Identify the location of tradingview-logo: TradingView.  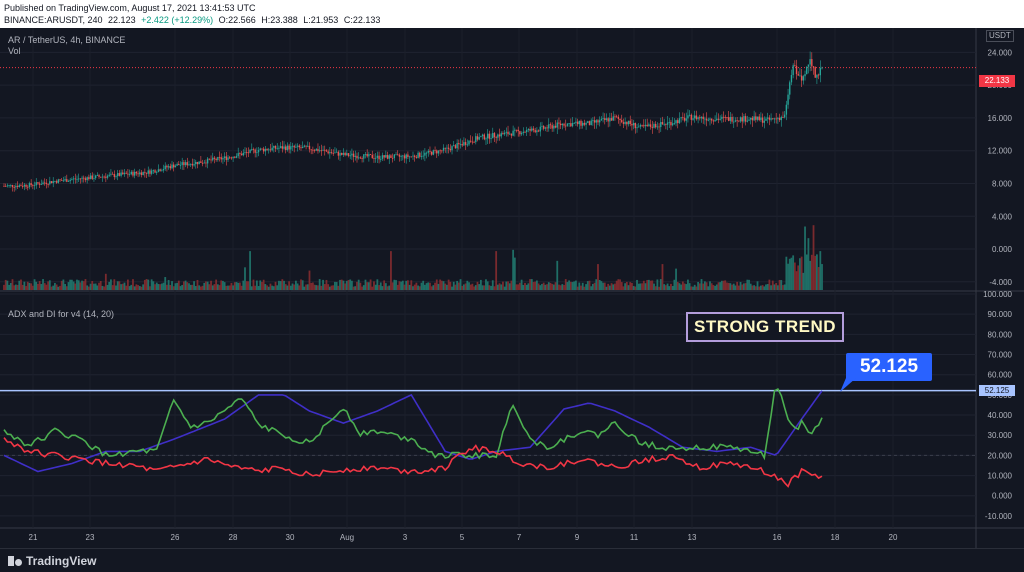
(52, 561).